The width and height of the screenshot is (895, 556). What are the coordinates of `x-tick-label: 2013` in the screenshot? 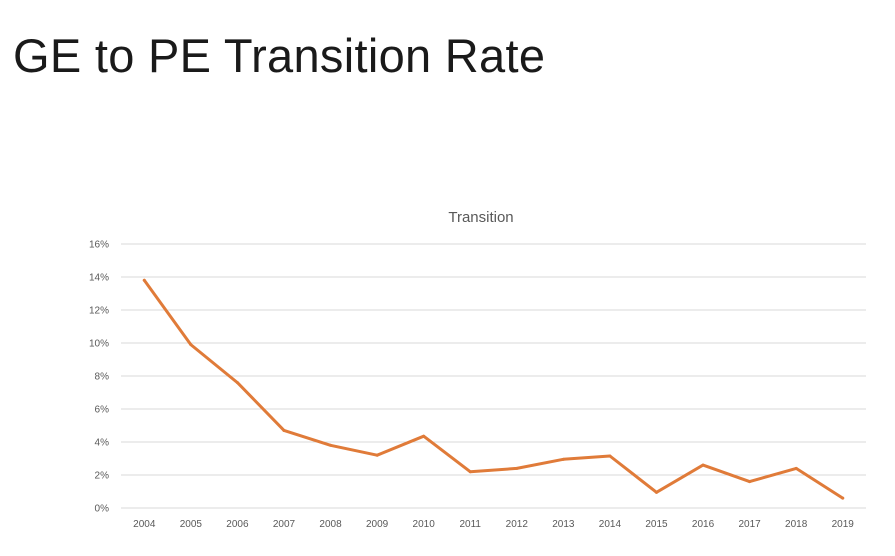 It's located at (563, 524).